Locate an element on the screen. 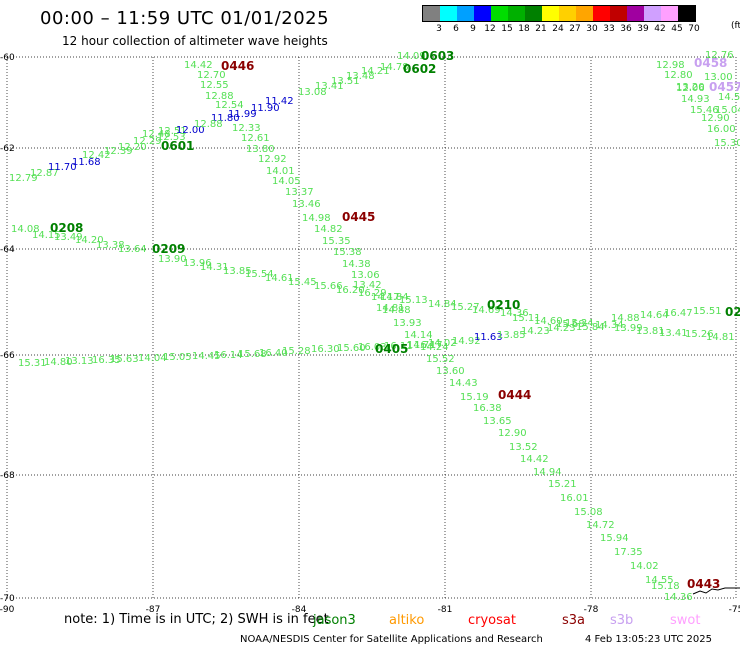 The width and height of the screenshot is (740, 650). y-tick-label: -70 is located at coordinates (7, 599).